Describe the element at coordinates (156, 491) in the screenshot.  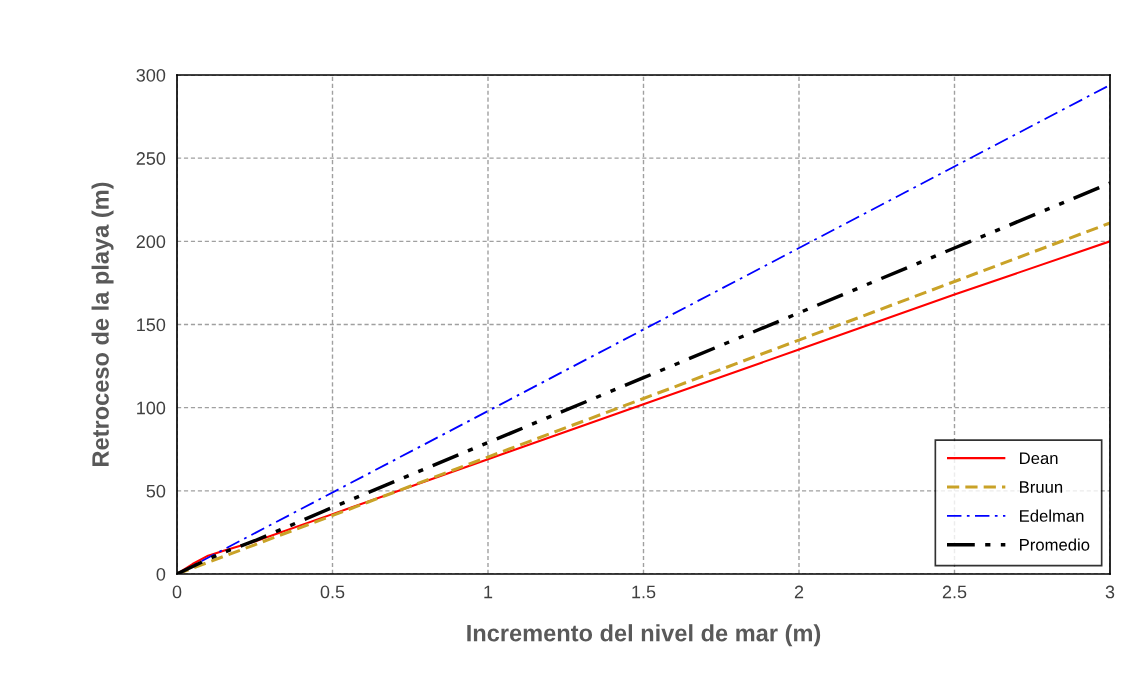
I see `y-tick-label: 50` at that location.